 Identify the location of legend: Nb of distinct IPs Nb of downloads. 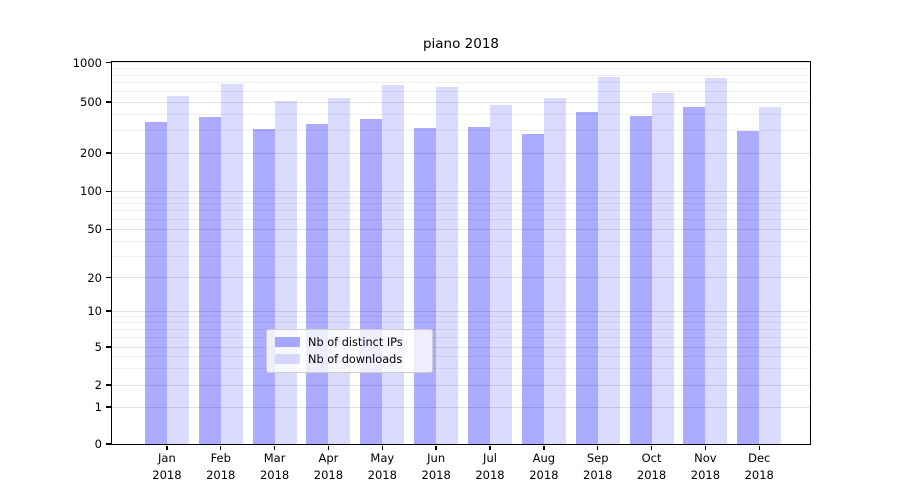
(349, 350).